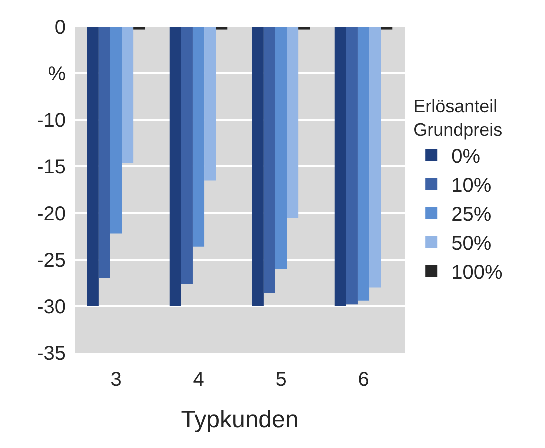  I want to click on y-tick-label: -35, so click(51, 354).